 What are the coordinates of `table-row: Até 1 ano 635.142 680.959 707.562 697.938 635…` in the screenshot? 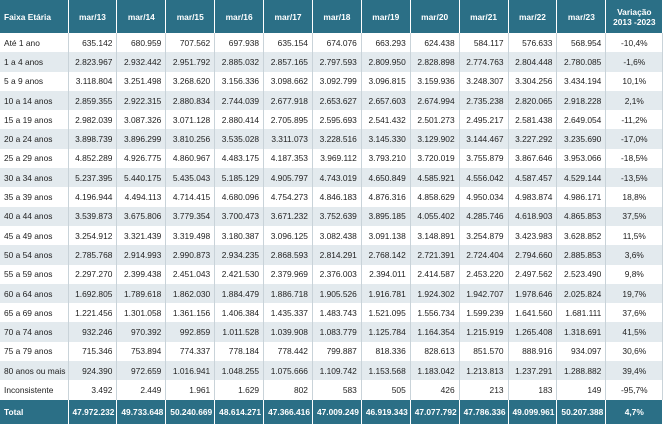 It's located at (331, 43).